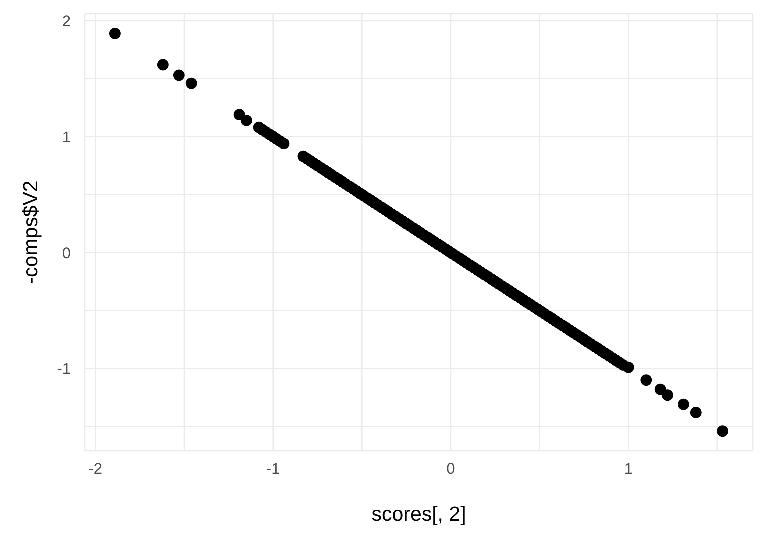 This screenshot has height=537, width=768. What do you see at coordinates (419, 514) in the screenshot?
I see `x-axis-title: scores[, 2]` at bounding box center [419, 514].